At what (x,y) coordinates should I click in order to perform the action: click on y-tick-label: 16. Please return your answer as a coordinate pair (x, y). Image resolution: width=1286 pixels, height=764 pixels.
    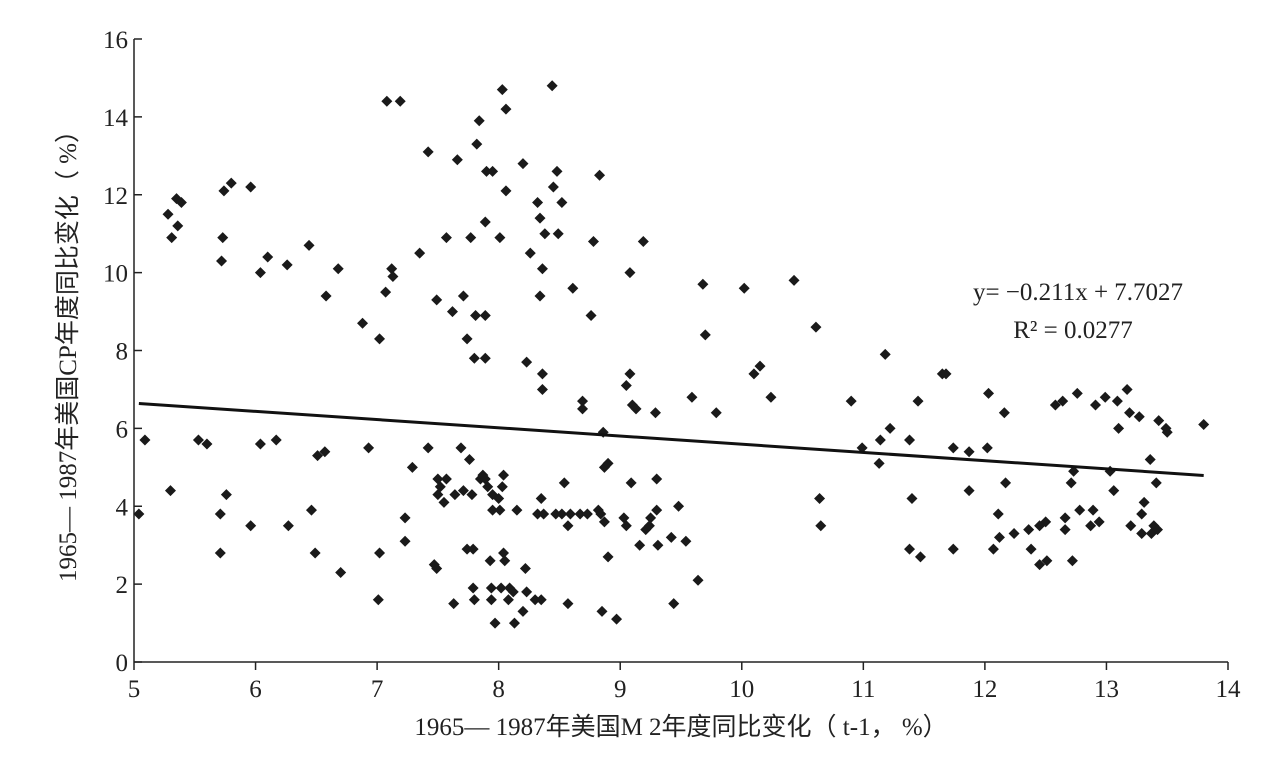
    Looking at the image, I should click on (115, 40).